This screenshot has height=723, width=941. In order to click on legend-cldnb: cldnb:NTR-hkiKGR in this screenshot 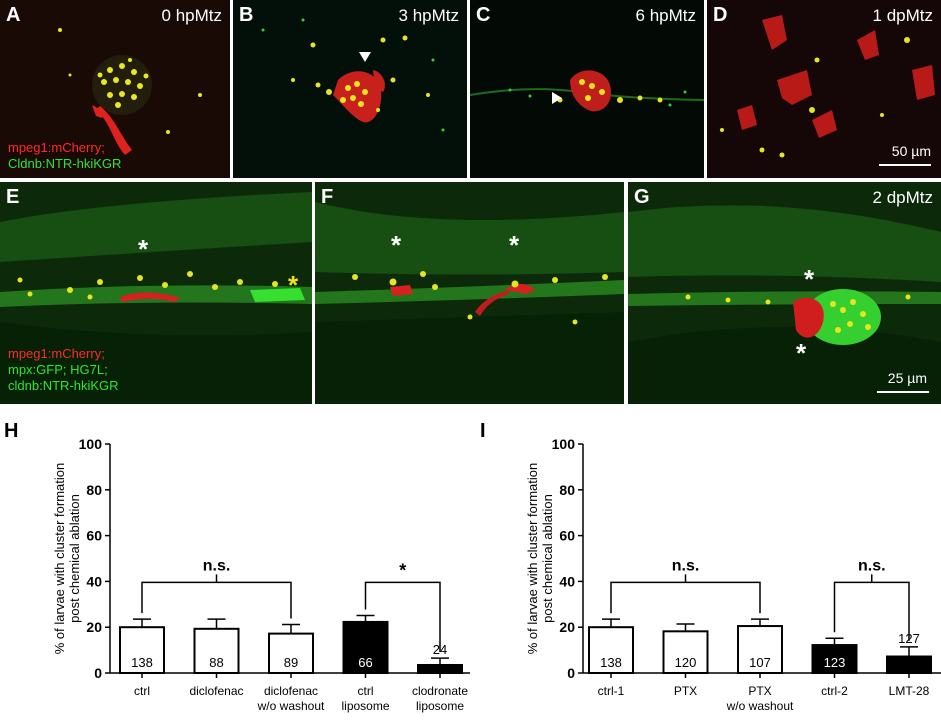, I will do `click(63, 385)`.